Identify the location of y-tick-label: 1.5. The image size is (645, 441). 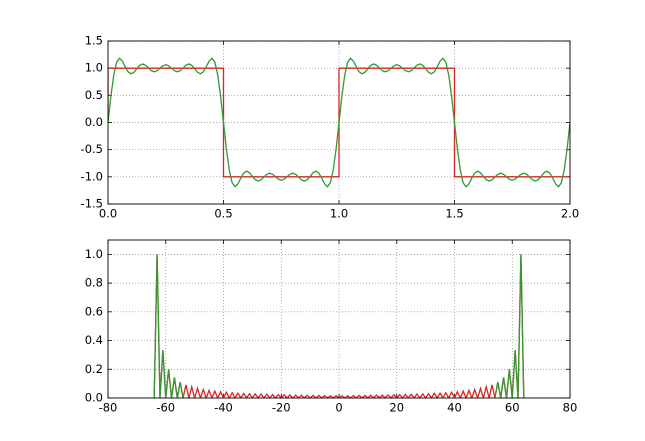
(94, 41).